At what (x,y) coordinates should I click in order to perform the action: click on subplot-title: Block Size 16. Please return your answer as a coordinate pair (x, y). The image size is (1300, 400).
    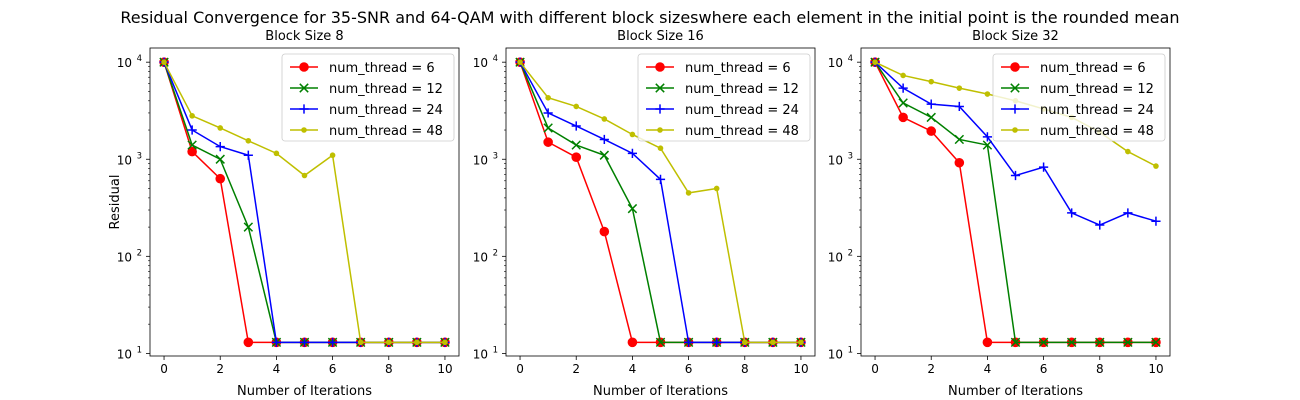
    Looking at the image, I should click on (660, 36).